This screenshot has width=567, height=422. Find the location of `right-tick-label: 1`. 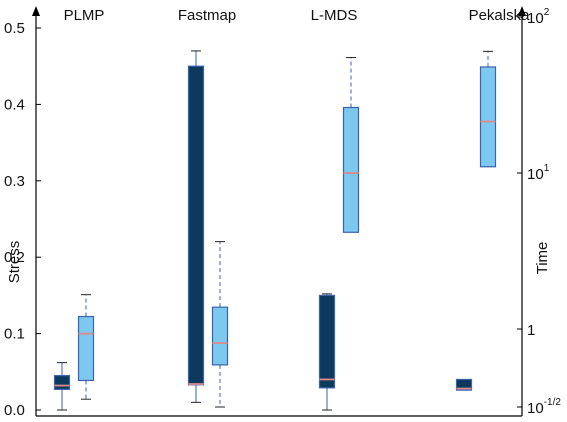

right-tick-label: 1 is located at coordinates (531, 330).